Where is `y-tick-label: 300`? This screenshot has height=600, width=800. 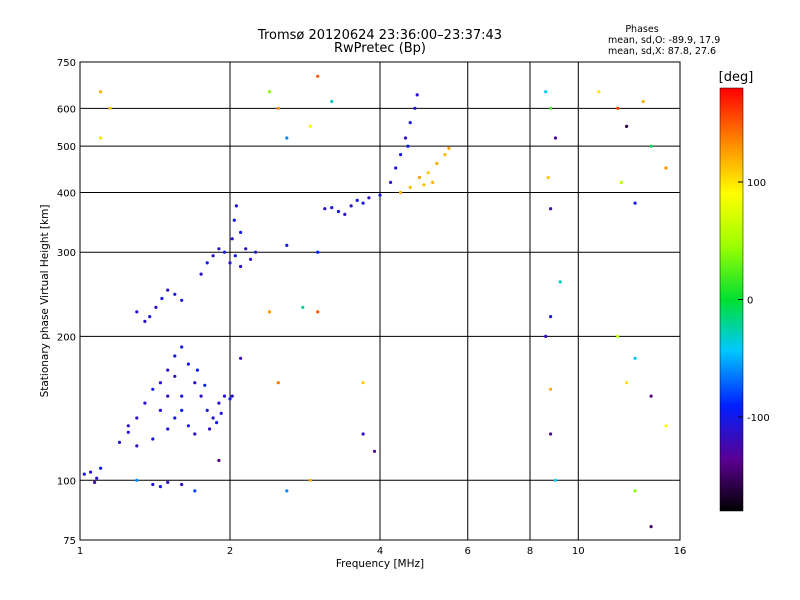 y-tick-label: 300 is located at coordinates (66, 253).